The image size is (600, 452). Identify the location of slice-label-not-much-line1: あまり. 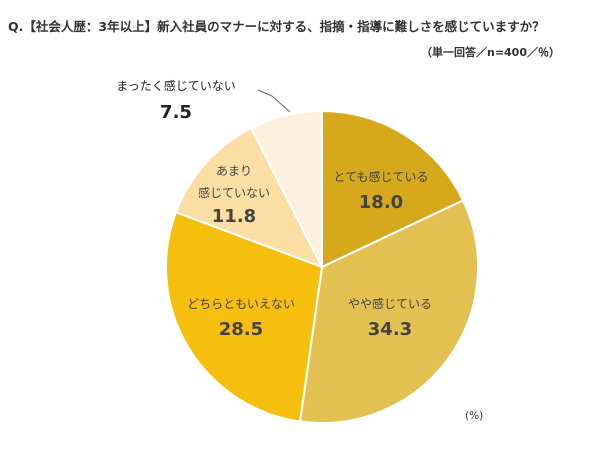
(234, 171).